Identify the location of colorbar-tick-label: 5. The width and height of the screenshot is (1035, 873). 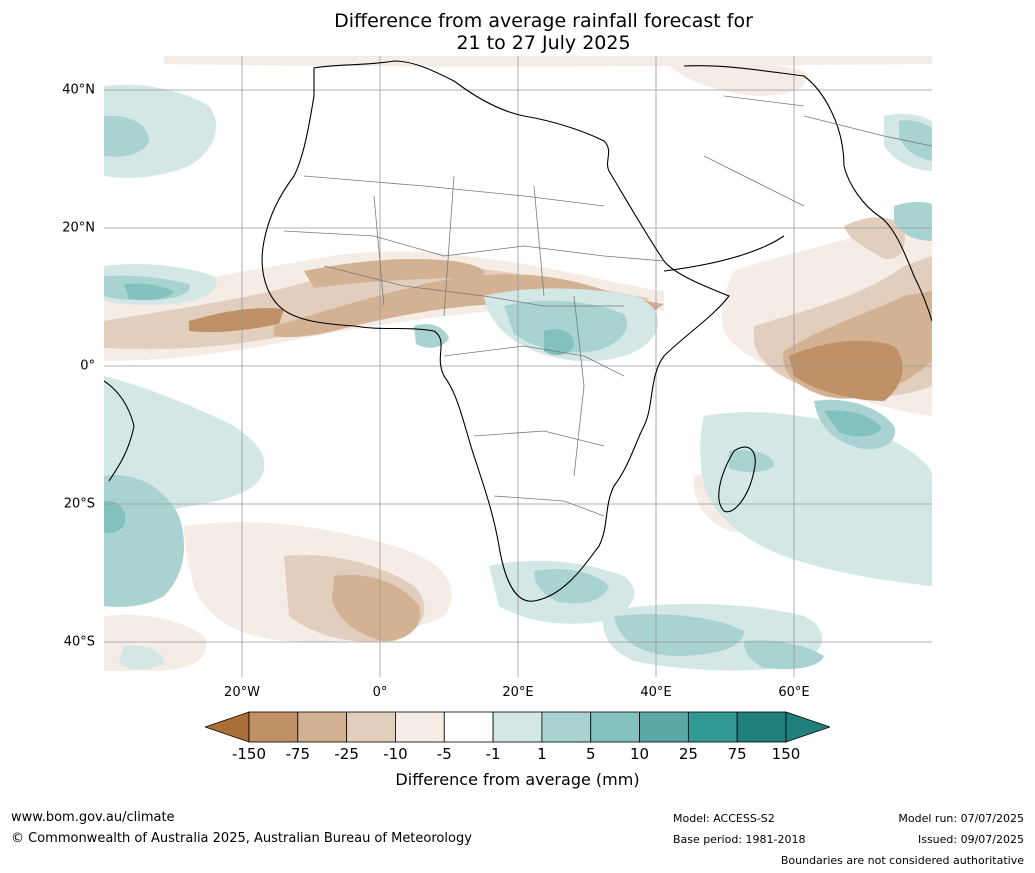
(590, 754).